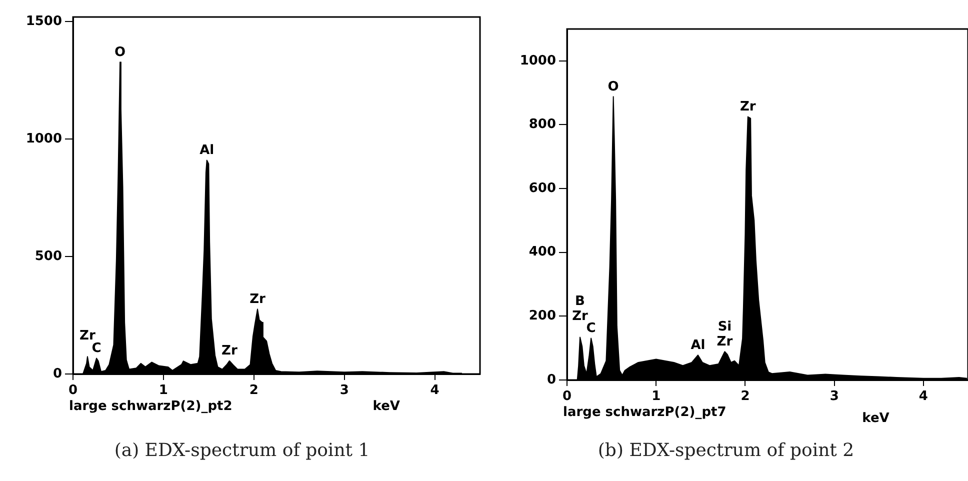 The height and width of the screenshot is (481, 968). I want to click on y-tick-label: 800, so click(542, 124).